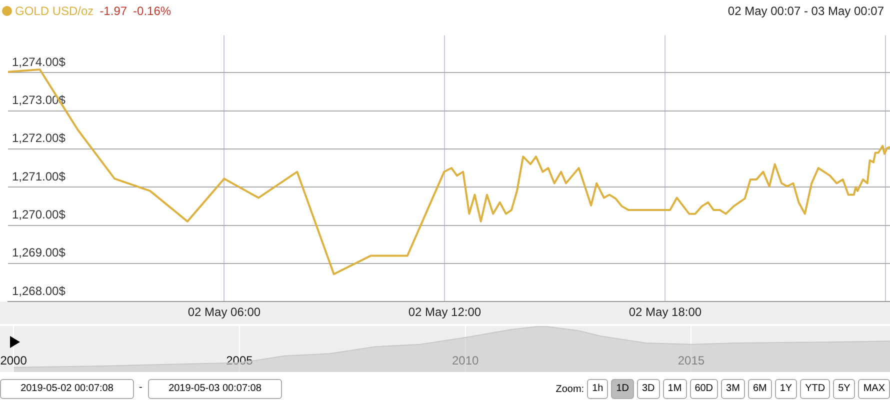  Describe the element at coordinates (806, 11) in the screenshot. I see `text: 02 May 00:07 - 03 May 00:07` at that location.